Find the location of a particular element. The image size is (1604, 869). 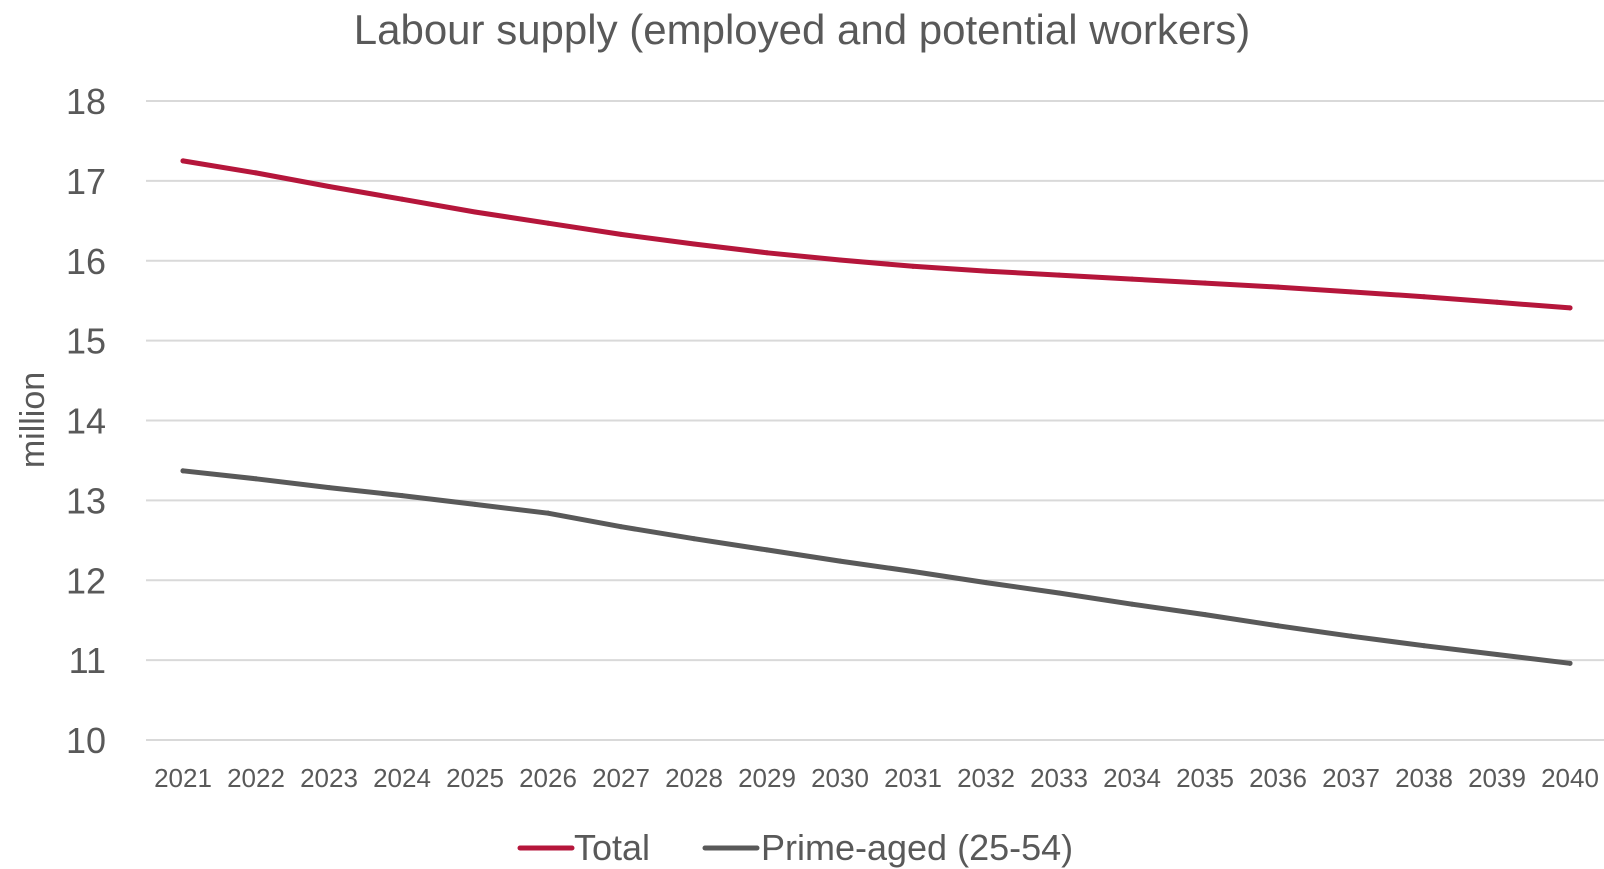

x-tick-label: 2021 is located at coordinates (183, 778).